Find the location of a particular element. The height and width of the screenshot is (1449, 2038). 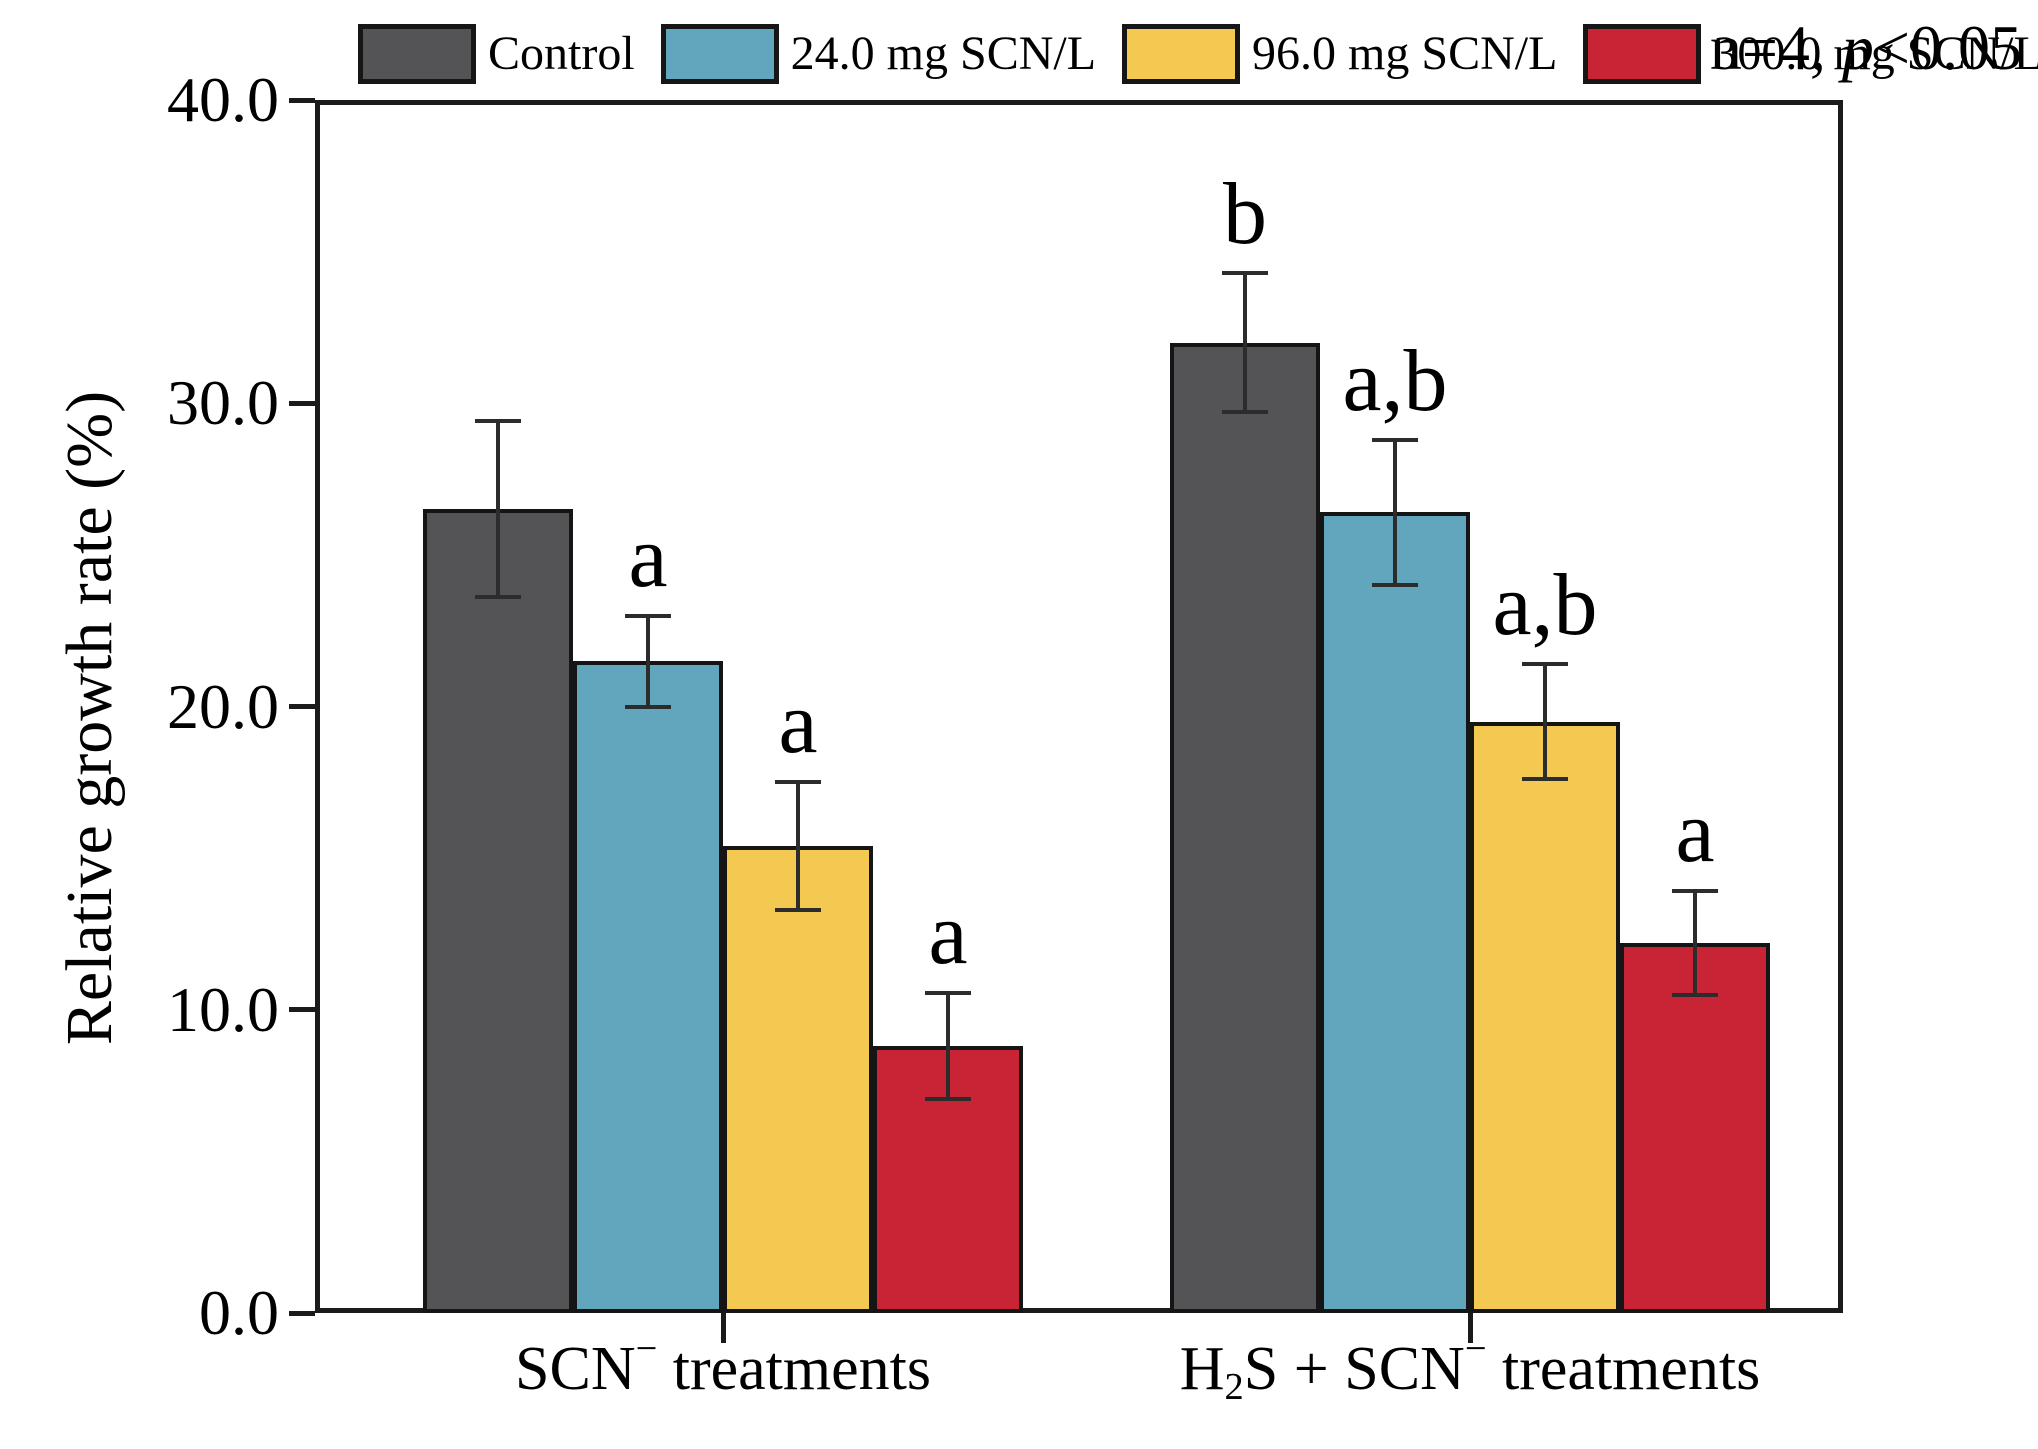

bar-96-0-mg-scn-l-group2 is located at coordinates (1545, 1017).